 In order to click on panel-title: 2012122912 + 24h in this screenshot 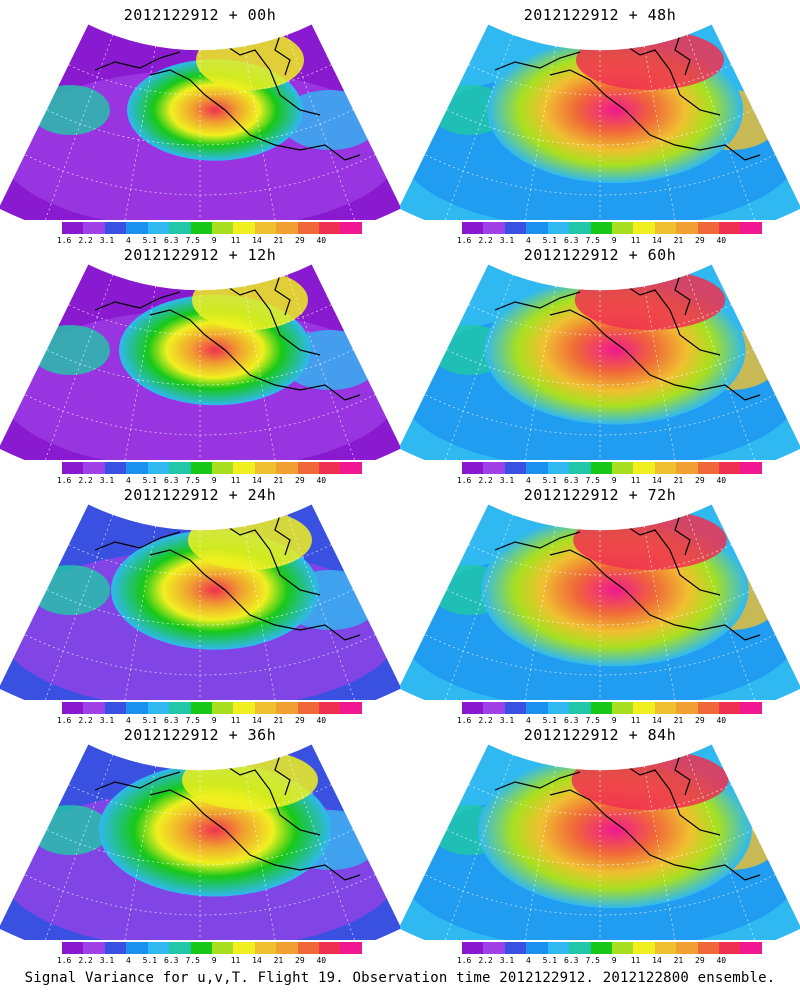, I will do `click(200, 495)`.